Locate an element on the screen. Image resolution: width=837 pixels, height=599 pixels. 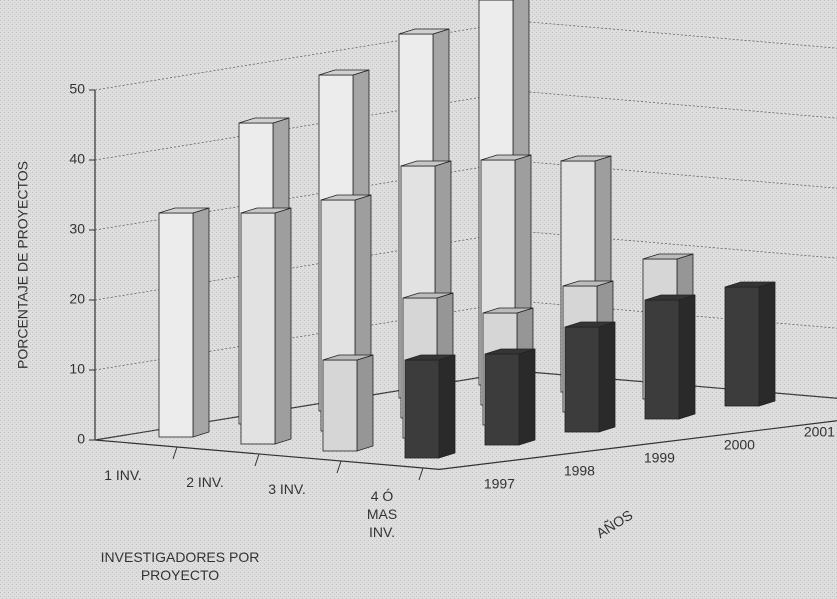
depth-tick-label: 1998 is located at coordinates (579, 471).